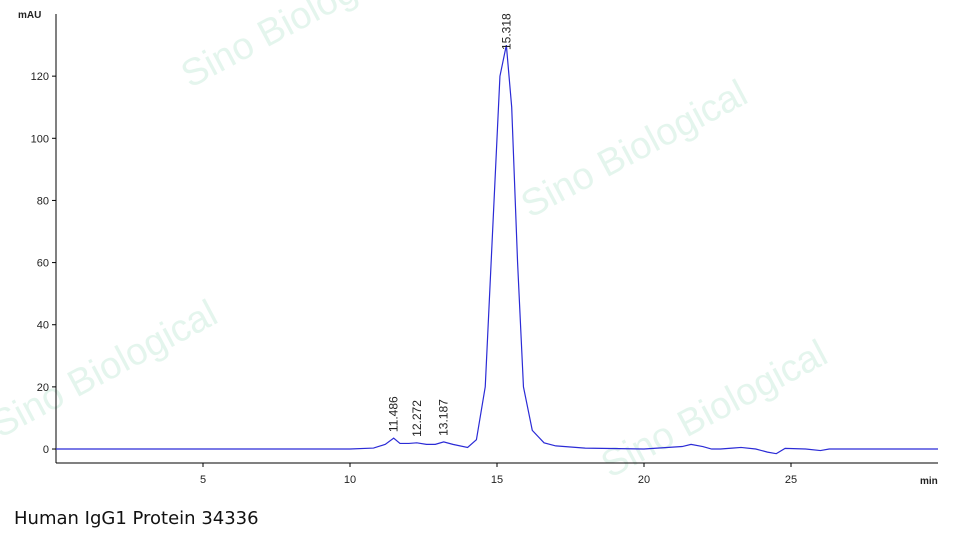 The image size is (959, 541). I want to click on y-tick-label: 40, so click(43, 326).